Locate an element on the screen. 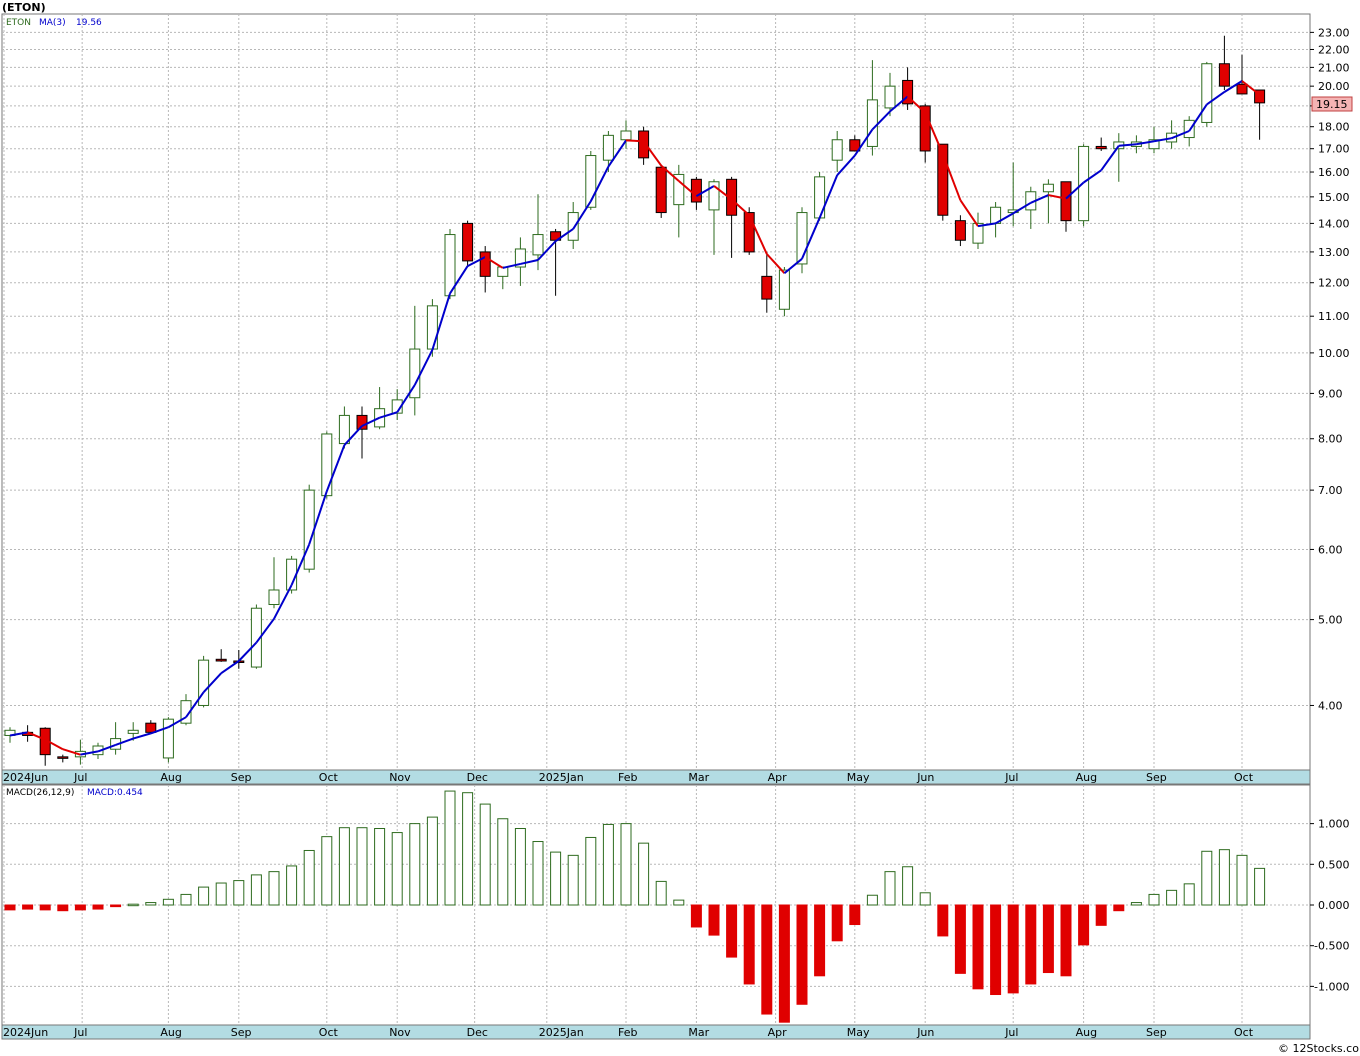 Image resolution: width=1360 pixels, height=1056 pixels. x-tick-label: Oct is located at coordinates (329, 1032).